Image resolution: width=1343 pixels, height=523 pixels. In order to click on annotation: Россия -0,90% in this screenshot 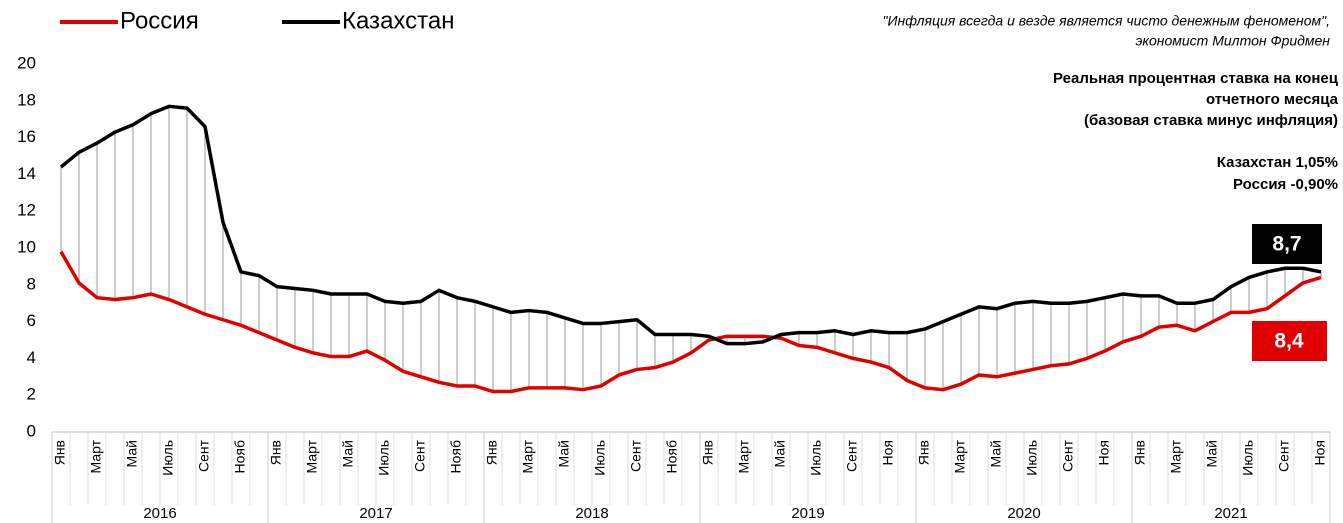, I will do `click(1285, 184)`.